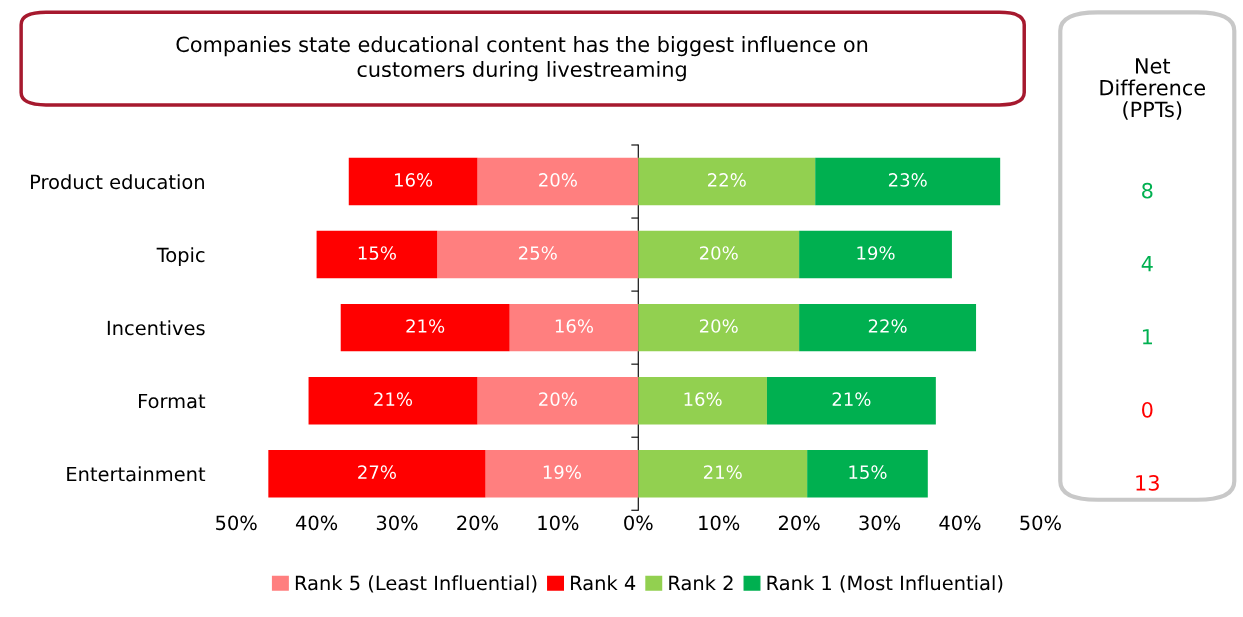 The height and width of the screenshot is (617, 1243). What do you see at coordinates (1152, 89) in the screenshot?
I see `text: Net Difference (PPTs)` at bounding box center [1152, 89].